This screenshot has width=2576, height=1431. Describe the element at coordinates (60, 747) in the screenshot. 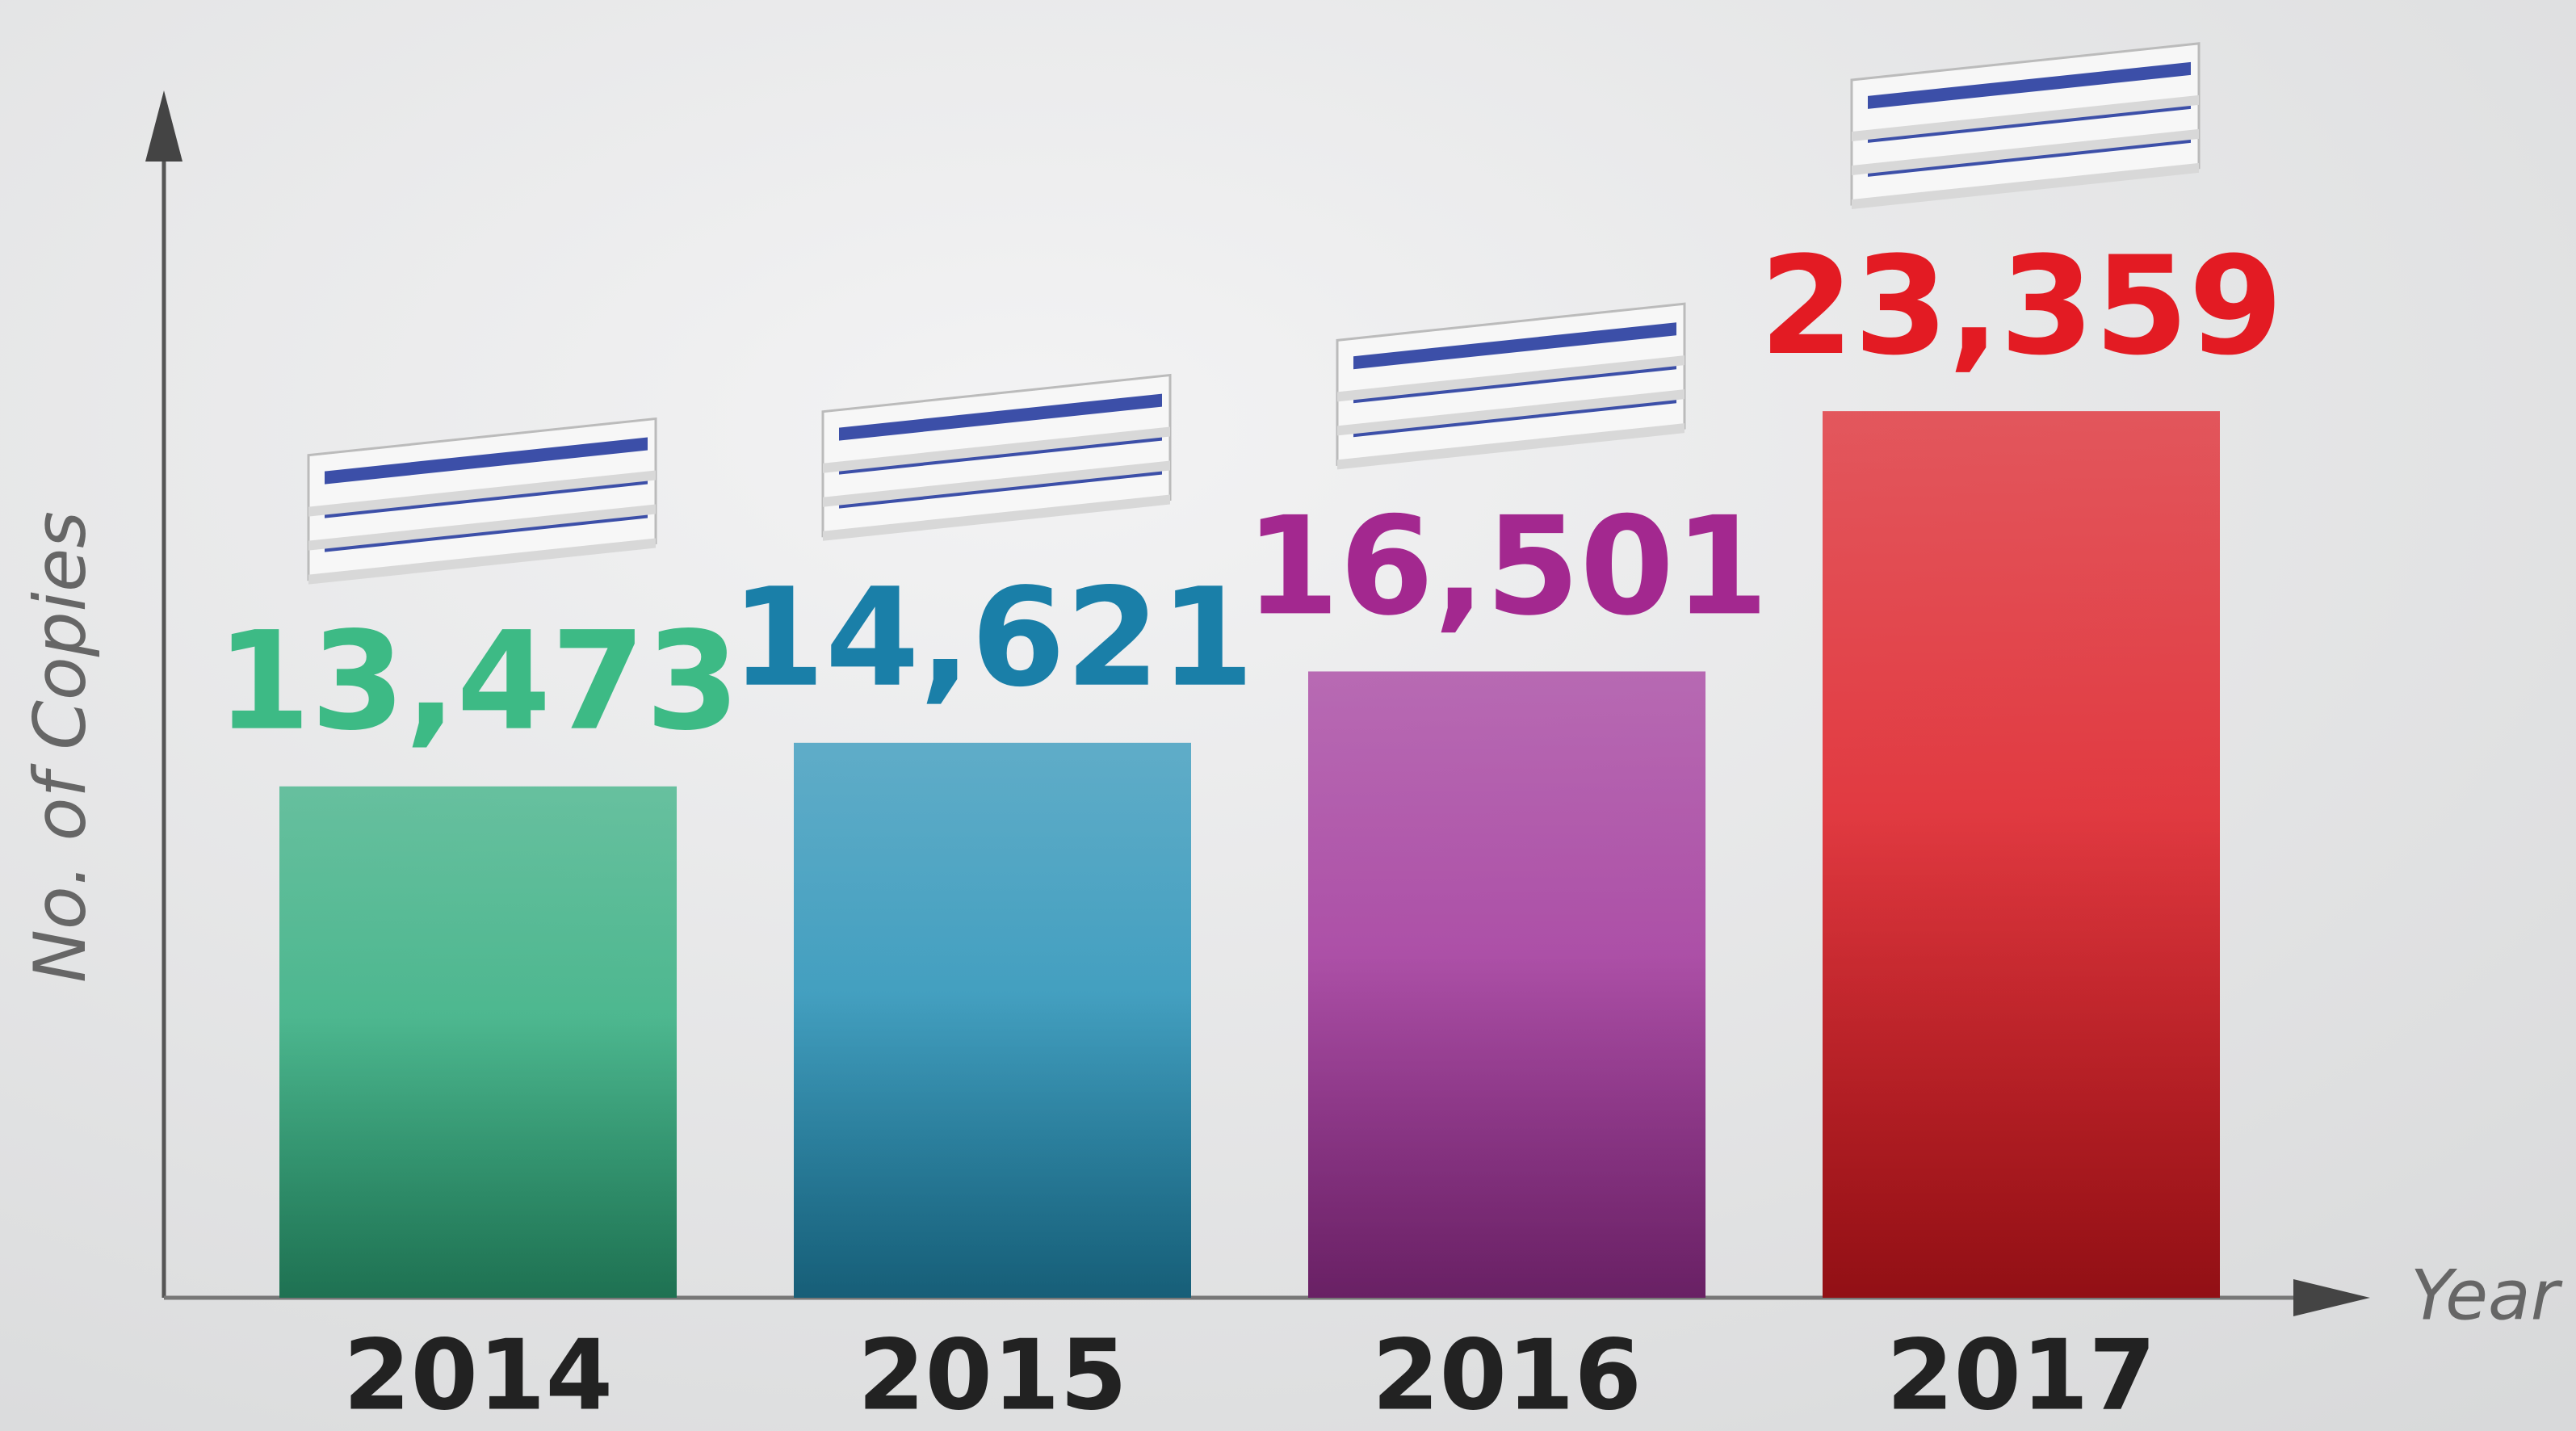

I see `y-axis-label: No. of Copies` at that location.